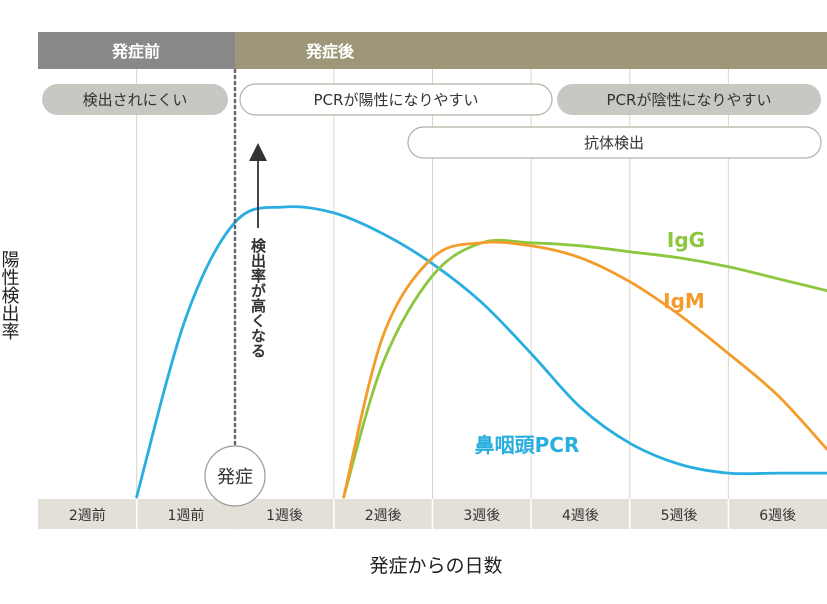 Image resolution: width=827 pixels, height=604 pixels. Describe the element at coordinates (330, 51) in the screenshot. I see `header-after-label: 発症後` at that location.